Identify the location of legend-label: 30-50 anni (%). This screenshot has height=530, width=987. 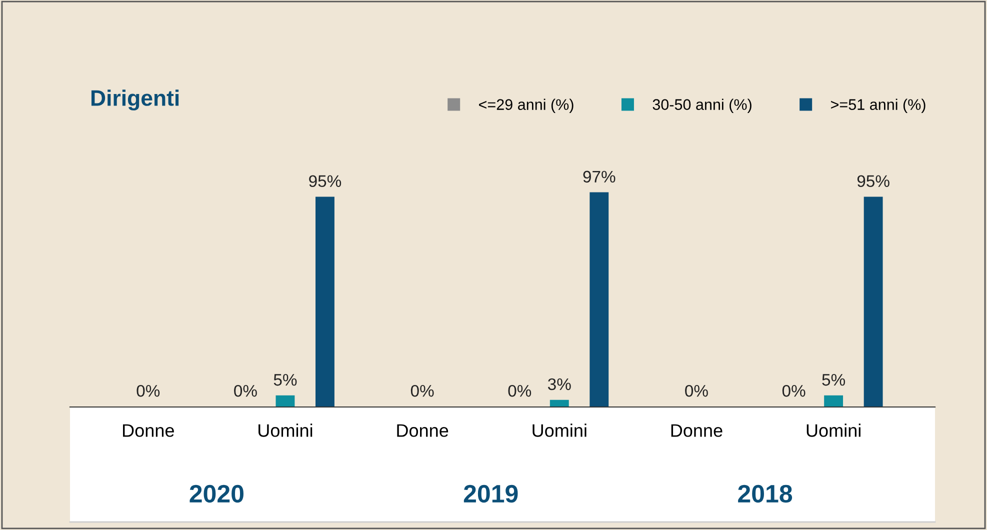
(702, 105).